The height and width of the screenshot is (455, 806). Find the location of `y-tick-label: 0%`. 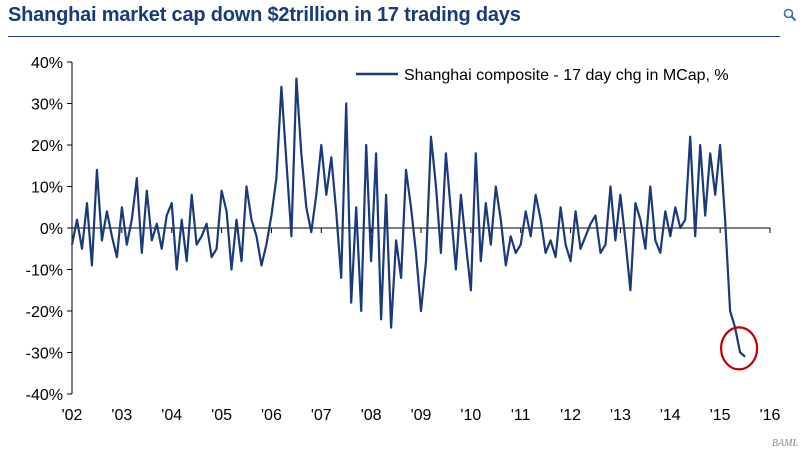

y-tick-label: 0% is located at coordinates (51, 229).